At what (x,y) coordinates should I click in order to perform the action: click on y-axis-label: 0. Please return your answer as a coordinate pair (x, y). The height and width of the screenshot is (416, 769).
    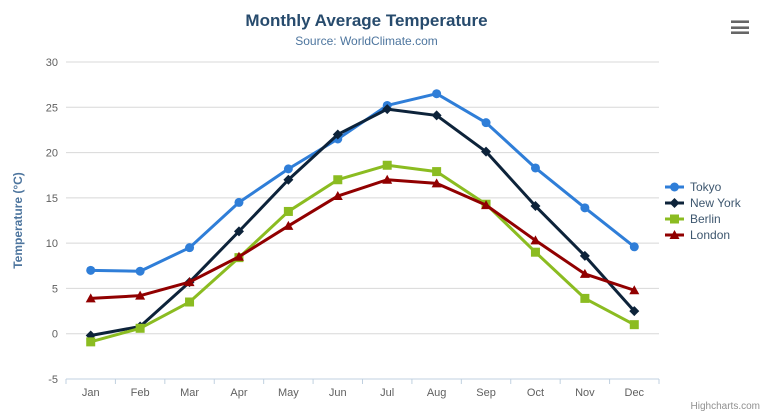
    Looking at the image, I should click on (55, 335).